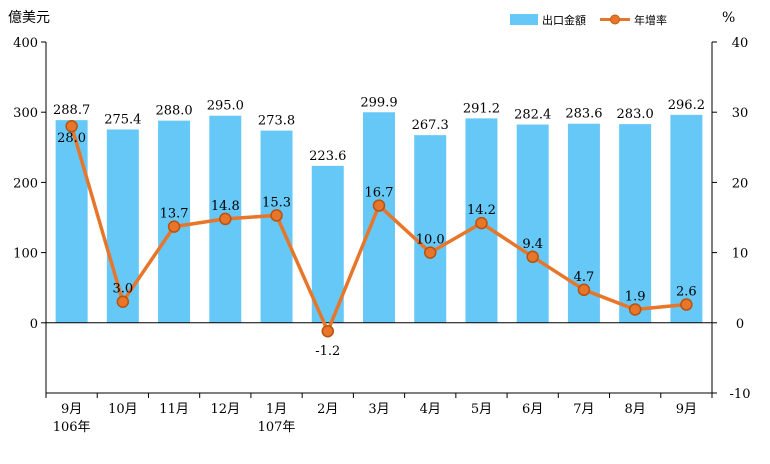 Image resolution: width=770 pixels, height=464 pixels. What do you see at coordinates (25, 43) in the screenshot?
I see `left-tick-label-0: 400` at bounding box center [25, 43].